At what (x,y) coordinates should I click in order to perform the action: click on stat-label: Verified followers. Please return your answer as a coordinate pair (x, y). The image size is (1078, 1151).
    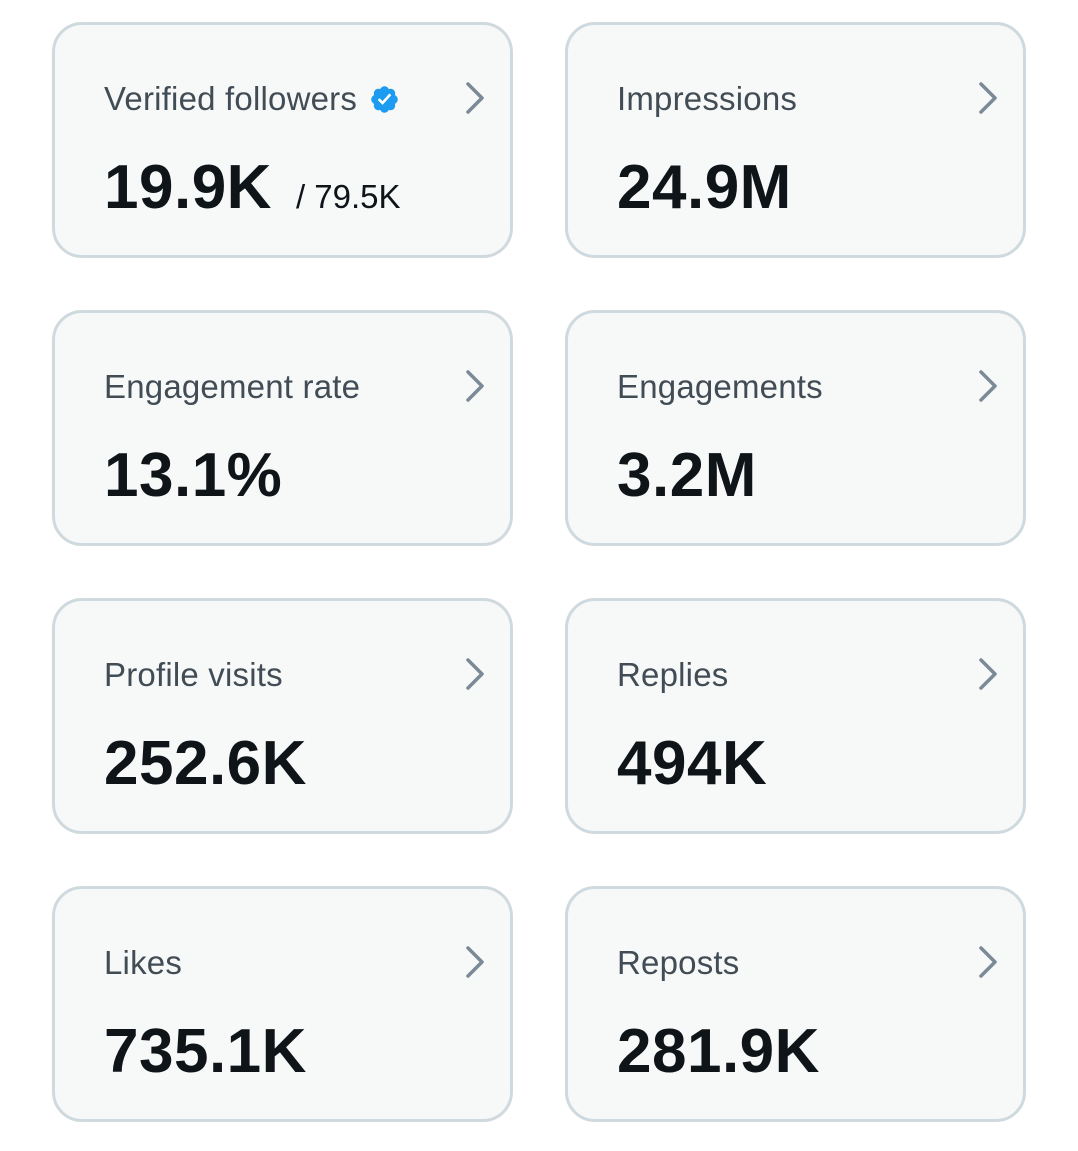
    Looking at the image, I should click on (252, 99).